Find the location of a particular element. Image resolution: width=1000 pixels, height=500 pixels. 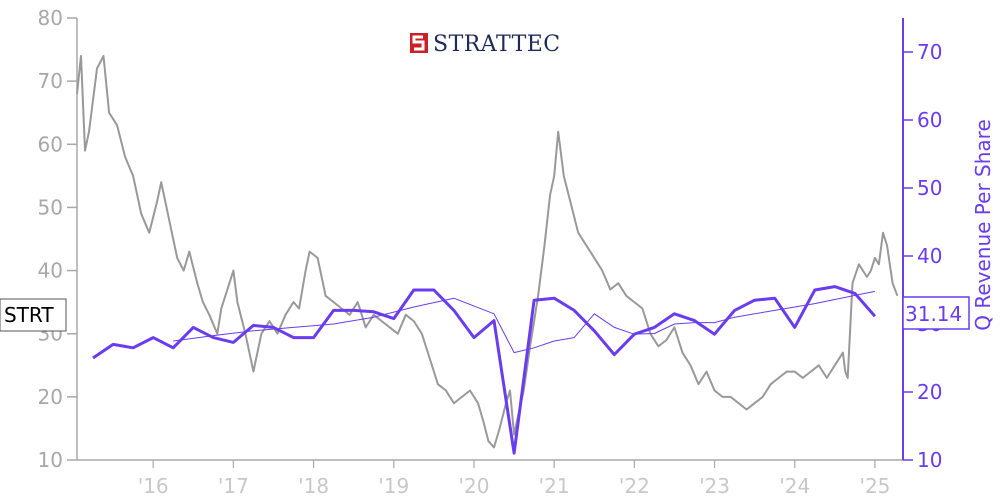

x-tick-label: '25 is located at coordinates (874, 486).